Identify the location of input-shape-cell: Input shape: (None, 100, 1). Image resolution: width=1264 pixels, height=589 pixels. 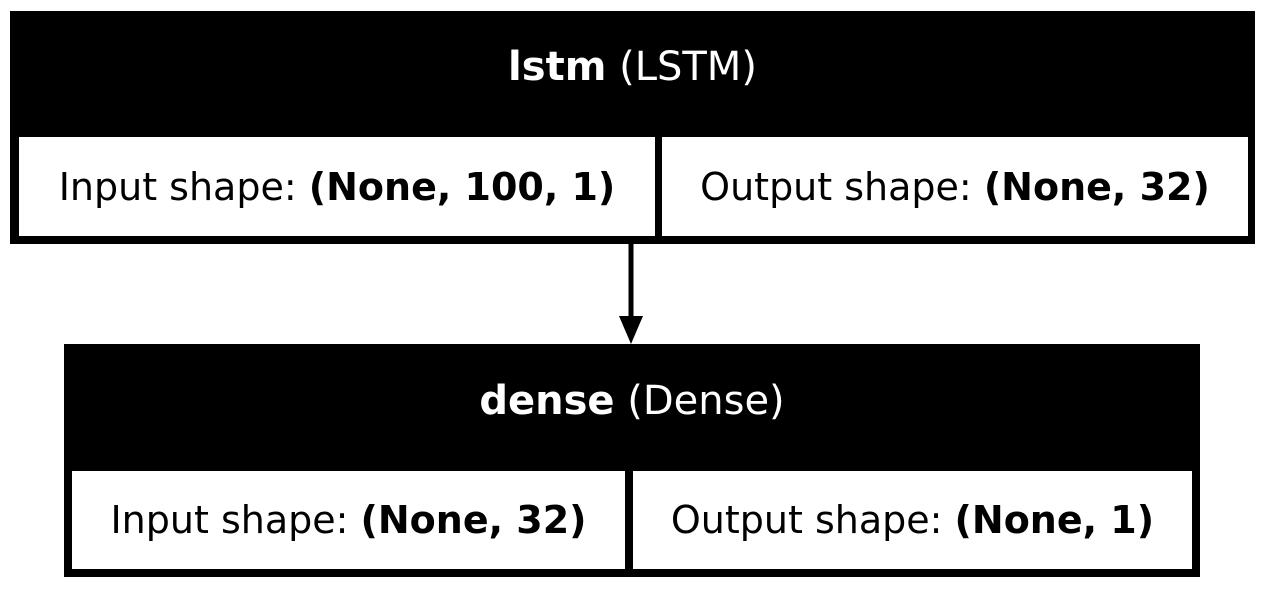
(337, 186).